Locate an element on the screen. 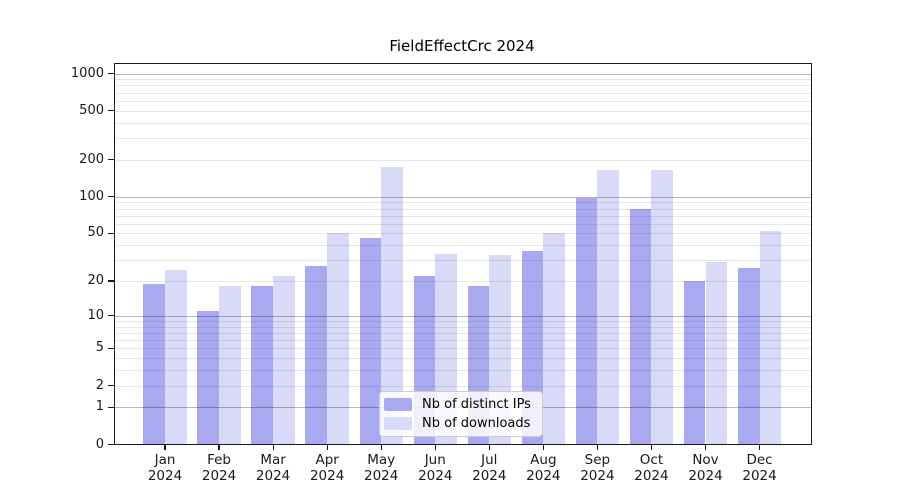  legend-label-downloads: Nb of downloads is located at coordinates (476, 423).